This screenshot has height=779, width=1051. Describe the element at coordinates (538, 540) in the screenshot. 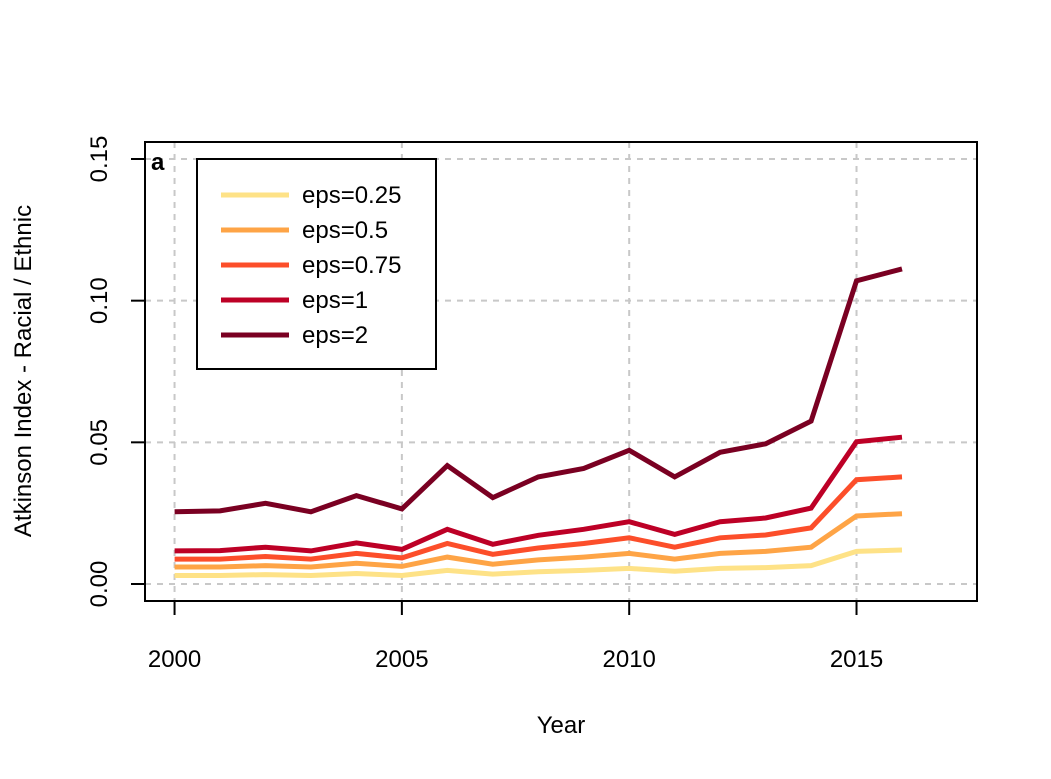

I see `series-line-eps=0.5` at that location.